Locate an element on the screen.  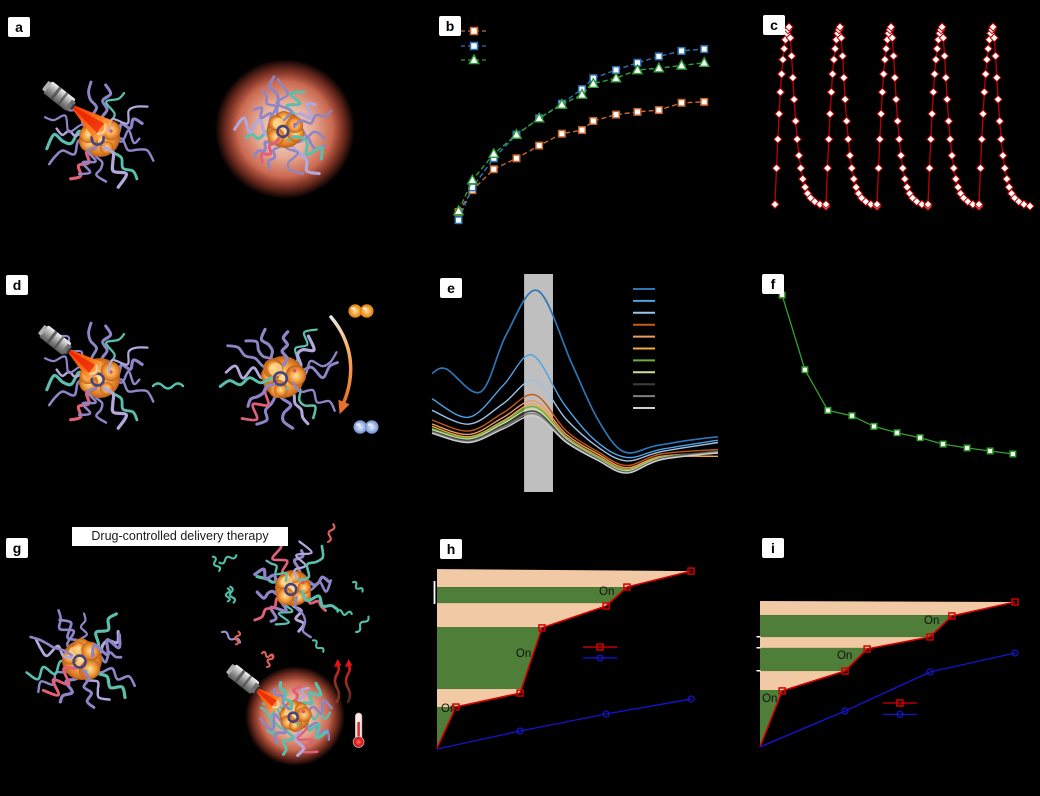
beam-flare is located at coordinates (93, 369).